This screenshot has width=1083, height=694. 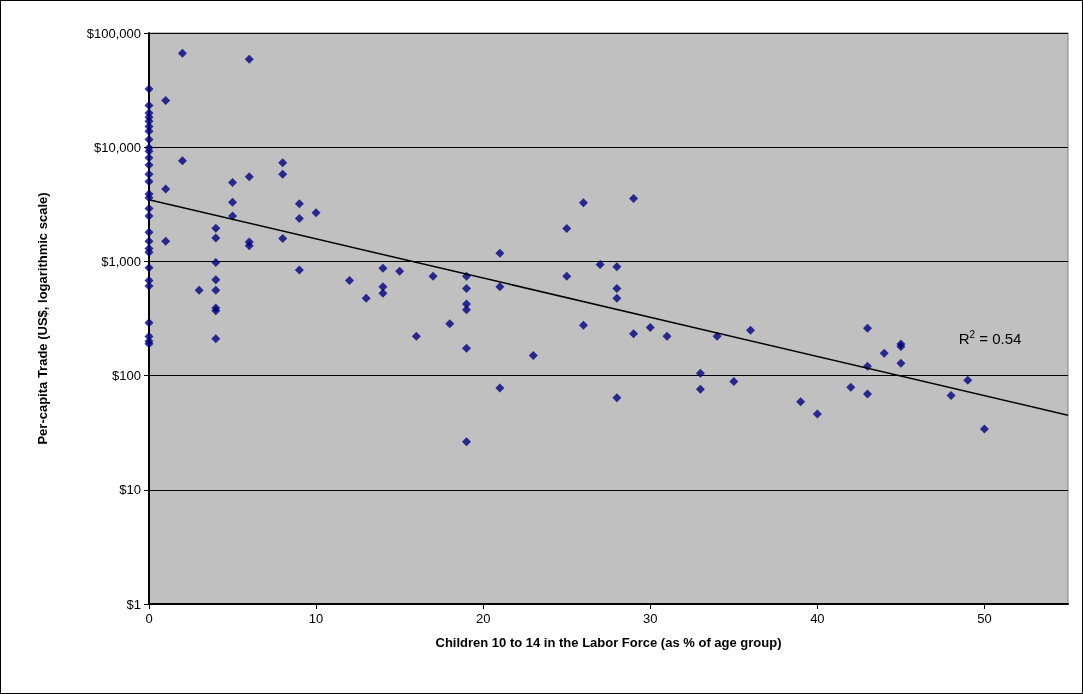 What do you see at coordinates (117, 147) in the screenshot?
I see `y-tick-label: $10,000` at bounding box center [117, 147].